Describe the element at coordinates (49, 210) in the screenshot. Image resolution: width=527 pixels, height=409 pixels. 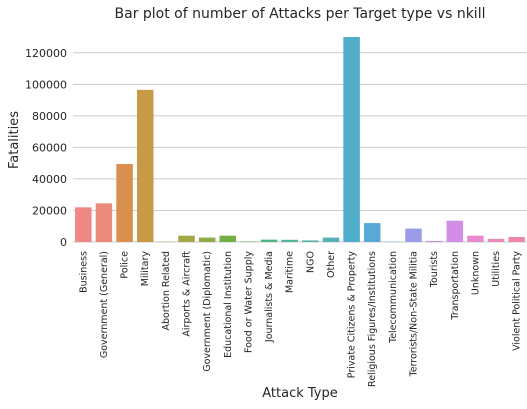
I see `y-tick-label: 20000` at that location.